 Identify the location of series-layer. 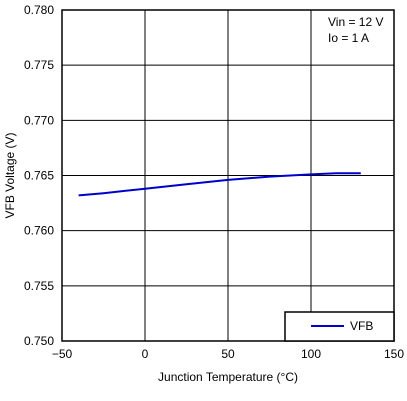
(219, 184).